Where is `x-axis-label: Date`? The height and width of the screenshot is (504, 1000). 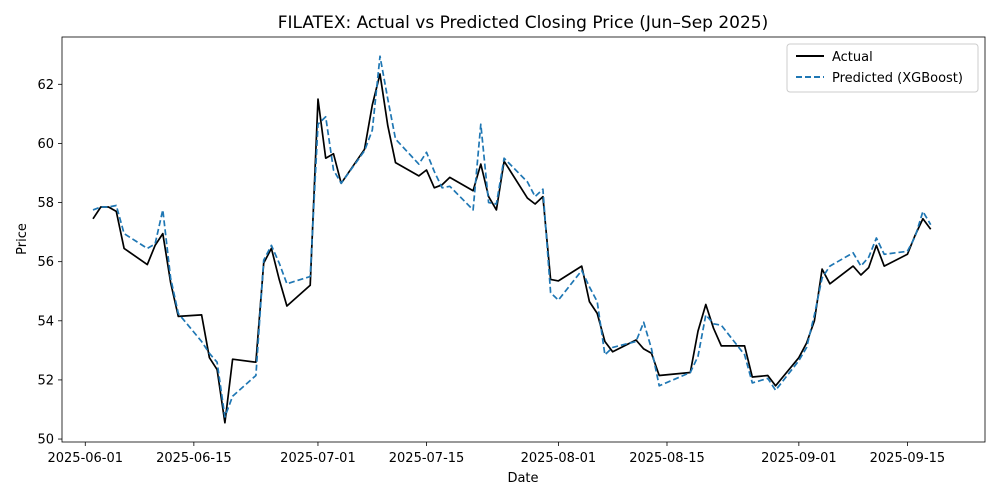 x-axis-label: Date is located at coordinates (522, 478).